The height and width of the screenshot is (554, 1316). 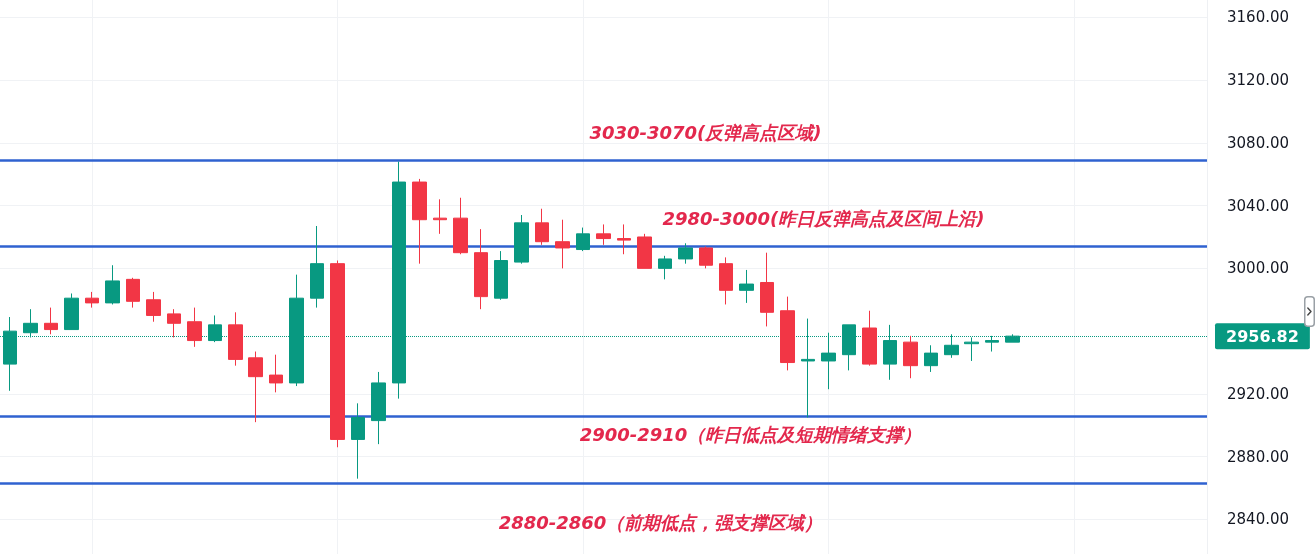 I want to click on y-tick-label: 3120.00, so click(x=1258, y=80).